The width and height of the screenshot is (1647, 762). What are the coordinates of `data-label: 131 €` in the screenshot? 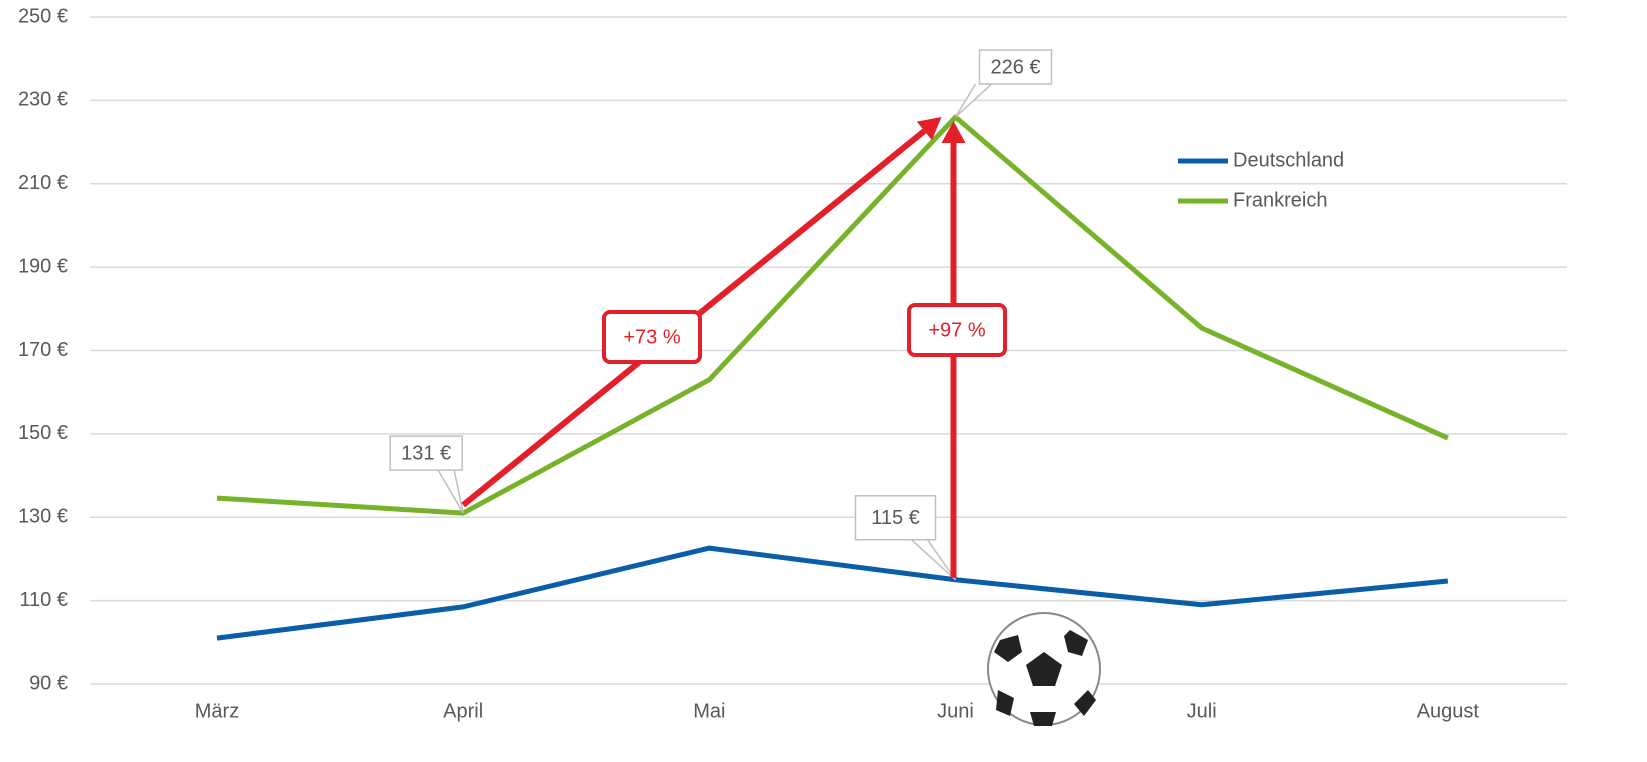 It's located at (426, 453).